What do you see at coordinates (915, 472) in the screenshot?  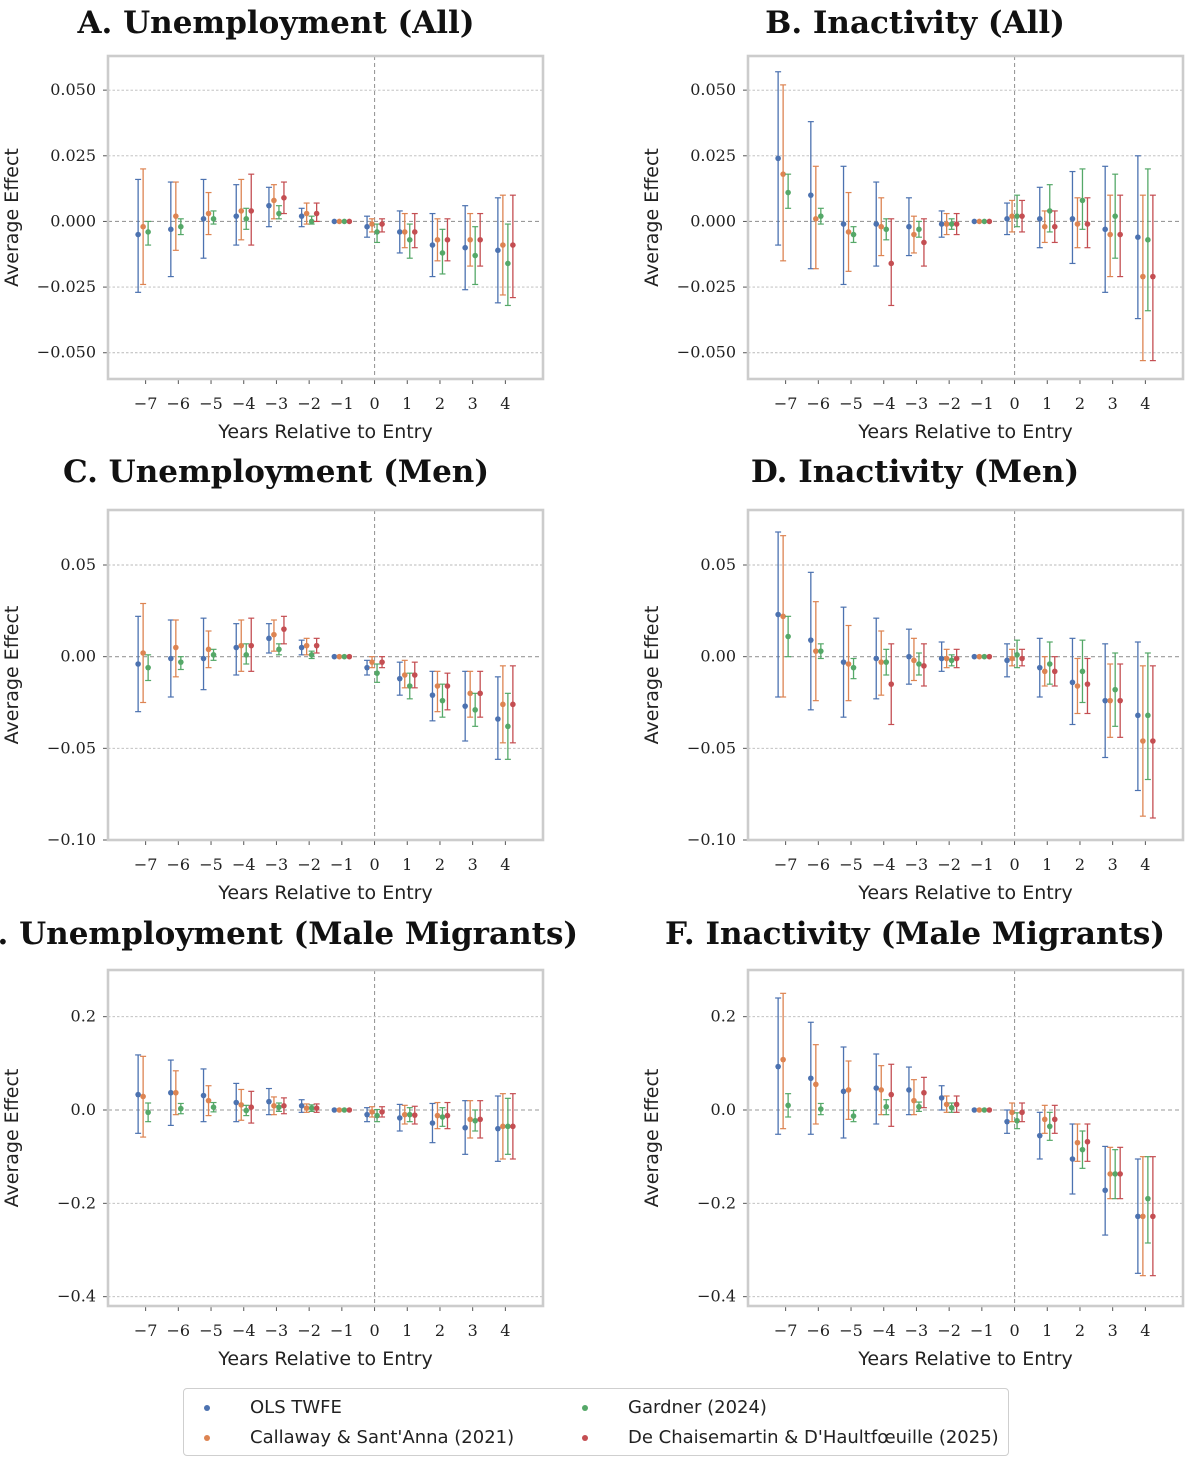 I see `chart-title: D. Inactivity (Men)` at bounding box center [915, 472].